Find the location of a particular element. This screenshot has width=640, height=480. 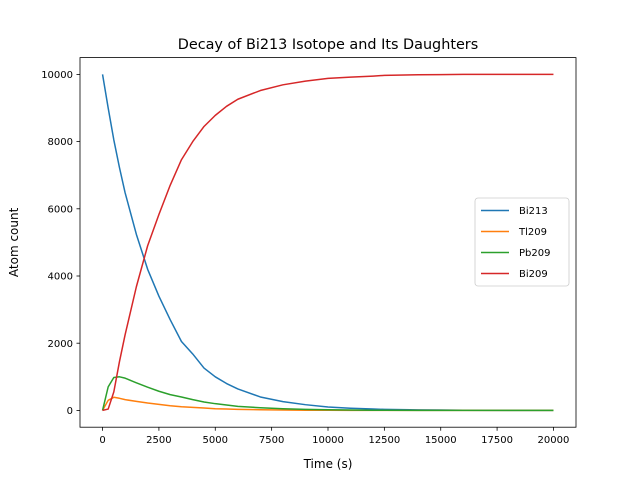

legend-label-tl209: Tl209 is located at coordinates (532, 232).